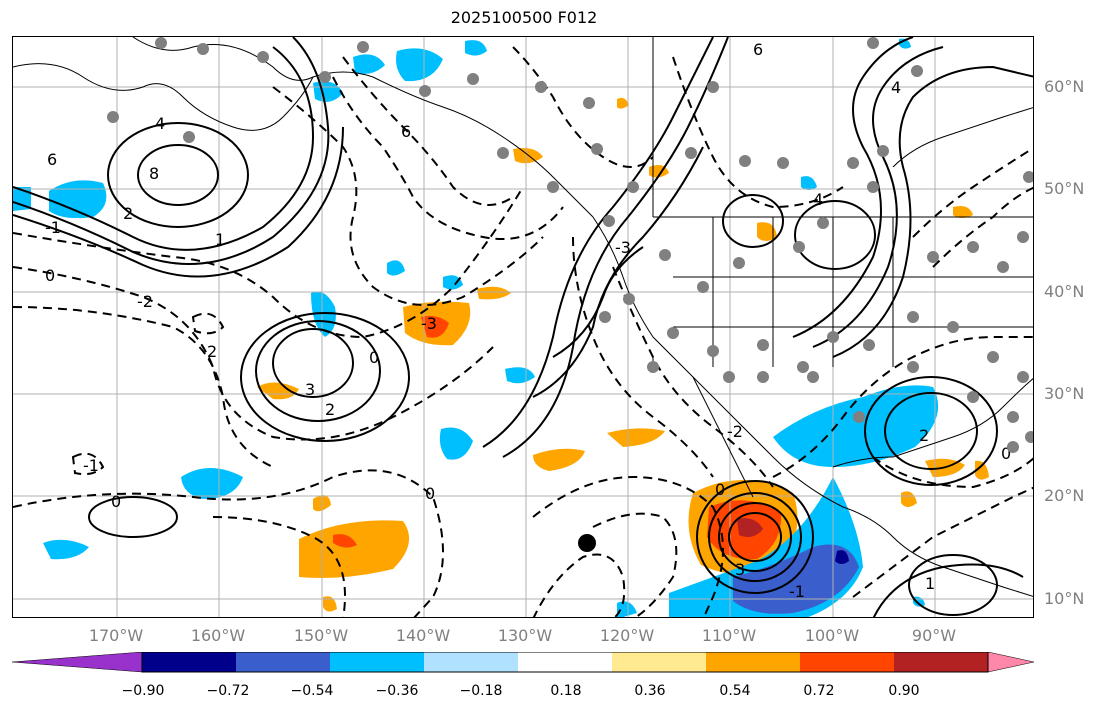 The image size is (1105, 712). Describe the element at coordinates (525, 635) in the screenshot. I see `lon-label: 130°W` at that location.